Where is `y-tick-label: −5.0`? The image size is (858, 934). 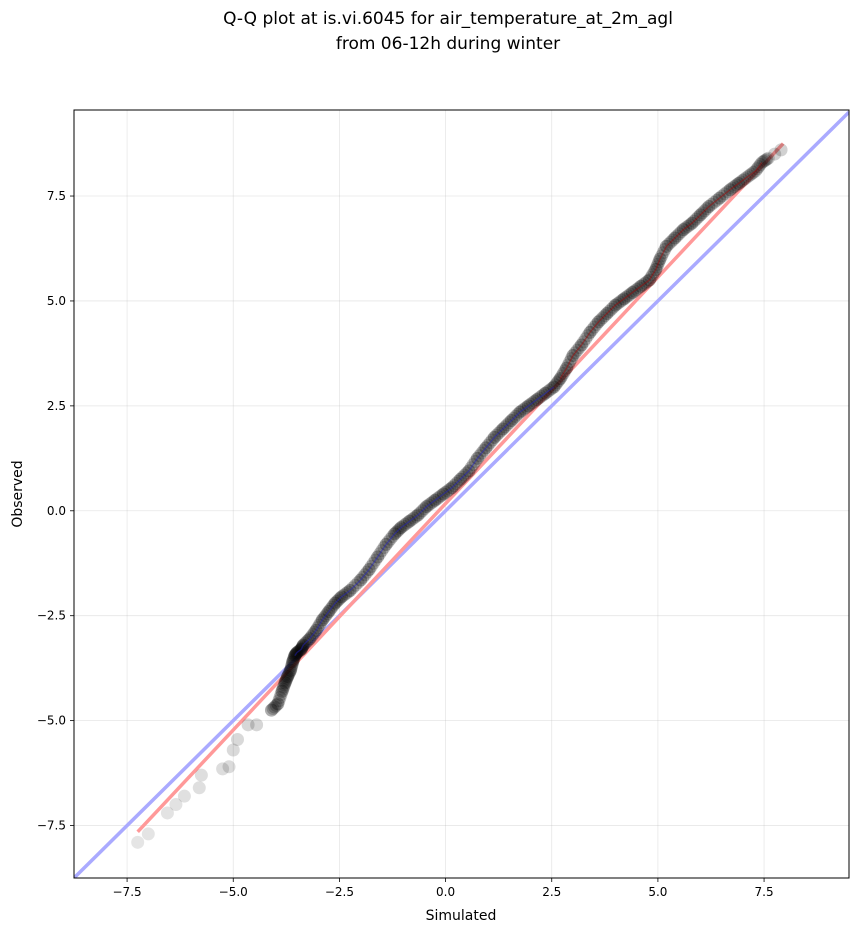
y-tick-label: −5.0 is located at coordinates (51, 721).